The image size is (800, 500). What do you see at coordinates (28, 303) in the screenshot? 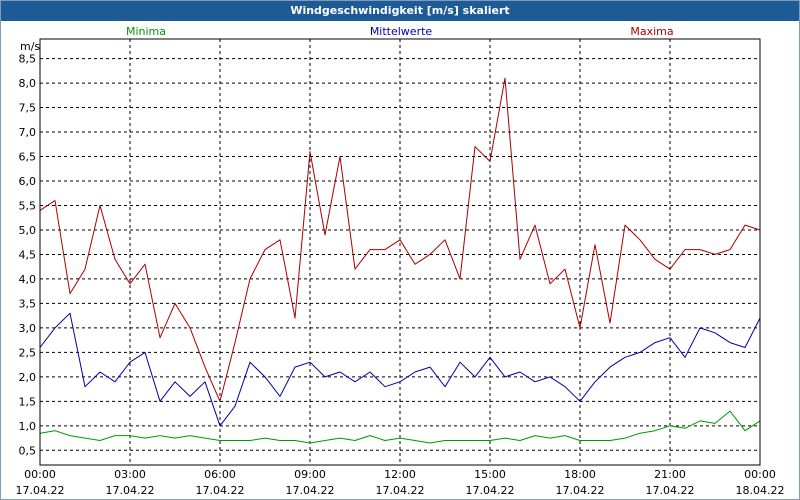
I see `y-tick-label: 3,5` at bounding box center [28, 303].